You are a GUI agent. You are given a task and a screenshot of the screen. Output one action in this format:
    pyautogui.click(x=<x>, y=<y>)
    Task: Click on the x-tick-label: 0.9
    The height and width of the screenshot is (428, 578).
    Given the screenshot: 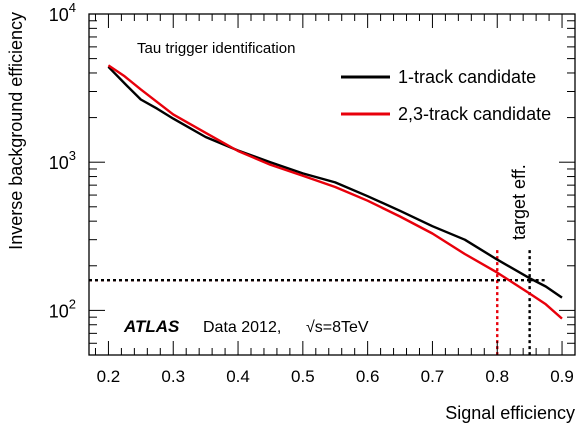 What is the action you would take?
    pyautogui.click(x=562, y=376)
    